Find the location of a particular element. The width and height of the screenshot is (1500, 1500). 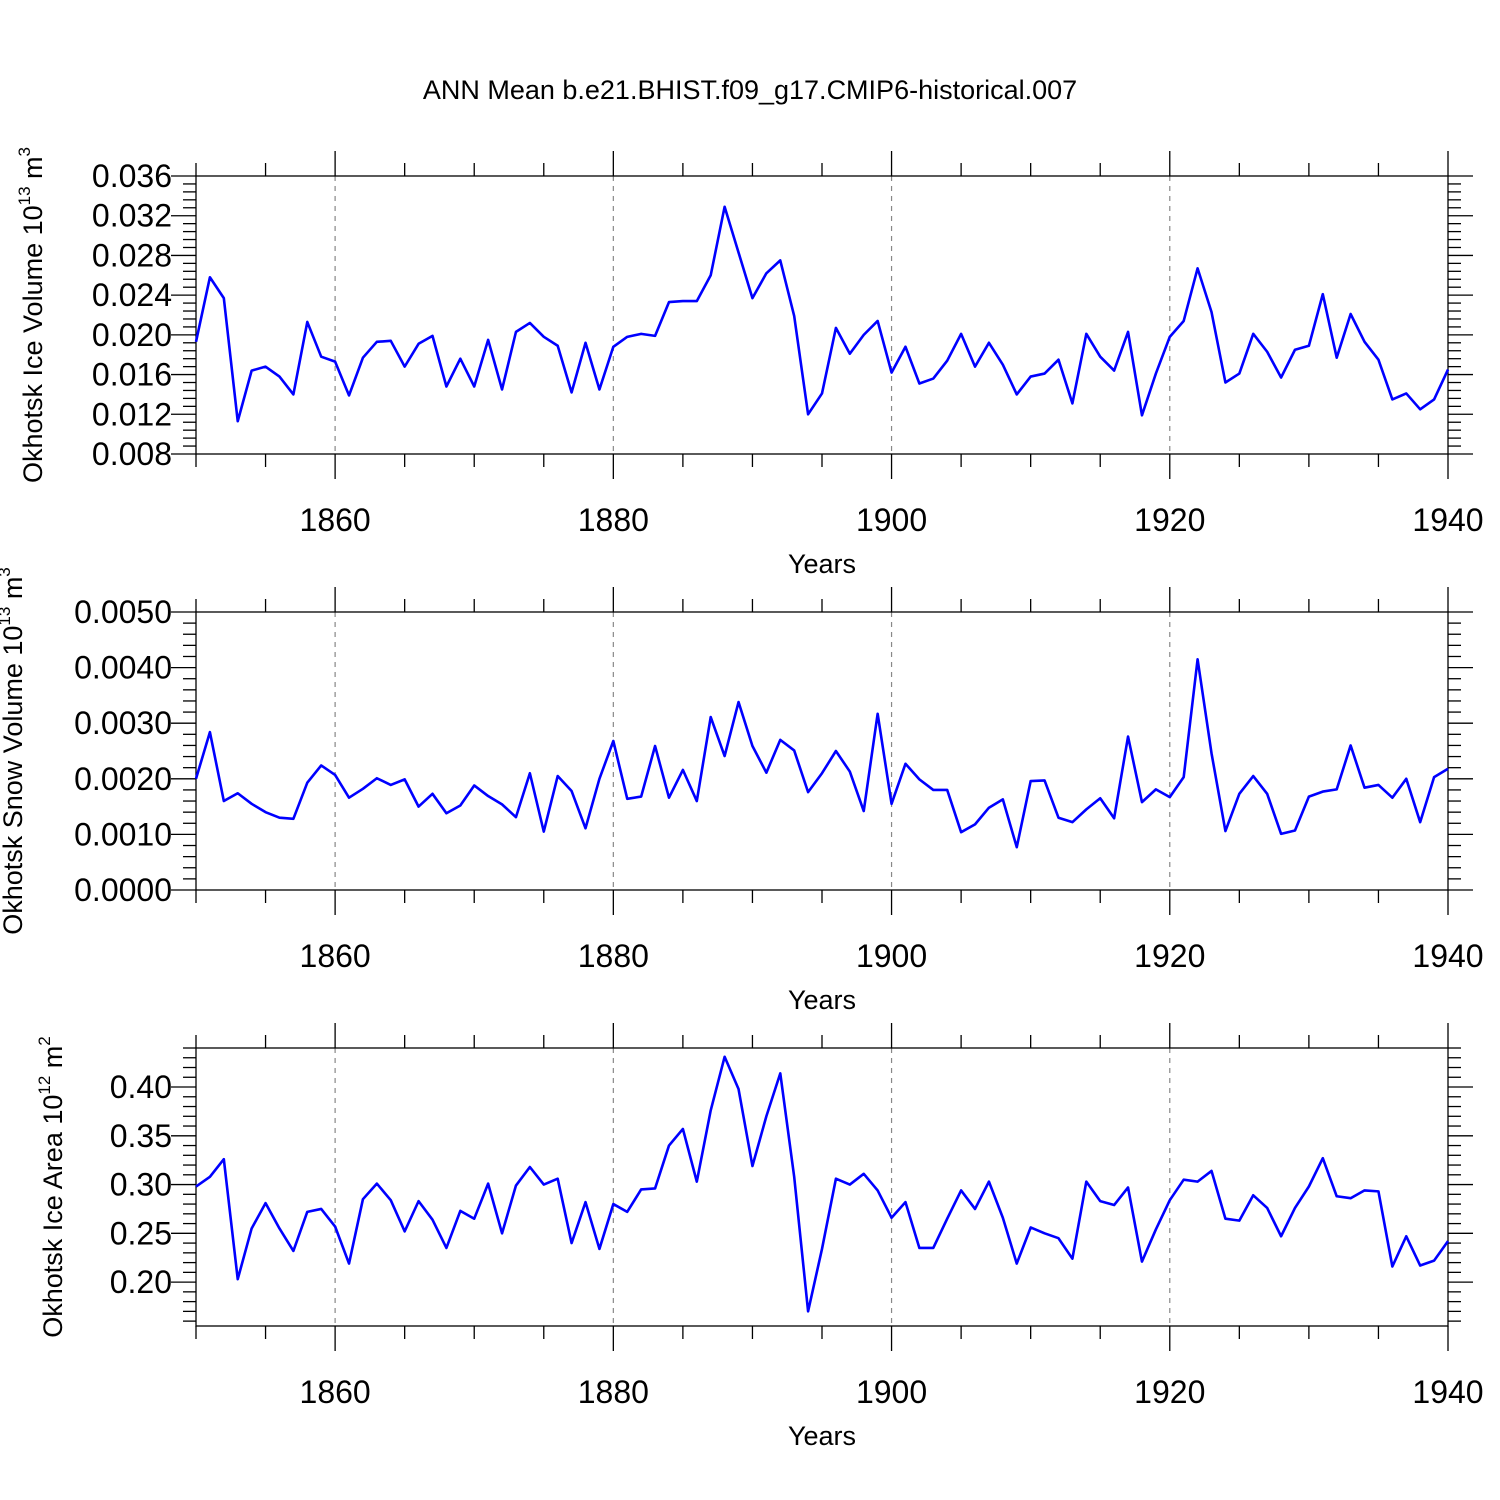

y-tick-label: 0.020 is located at coordinates (132, 335).